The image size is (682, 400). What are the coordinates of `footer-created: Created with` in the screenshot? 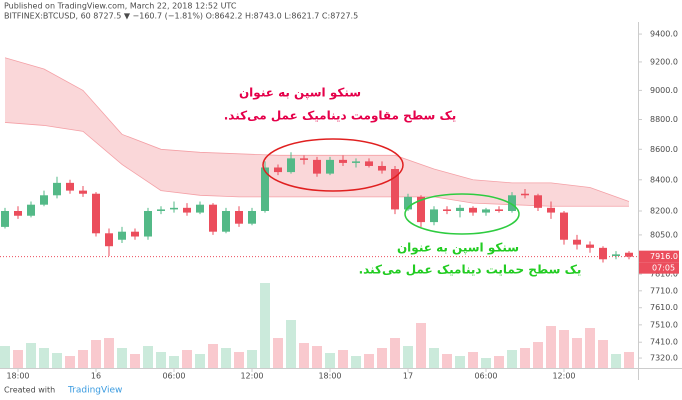 It's located at (29, 390).